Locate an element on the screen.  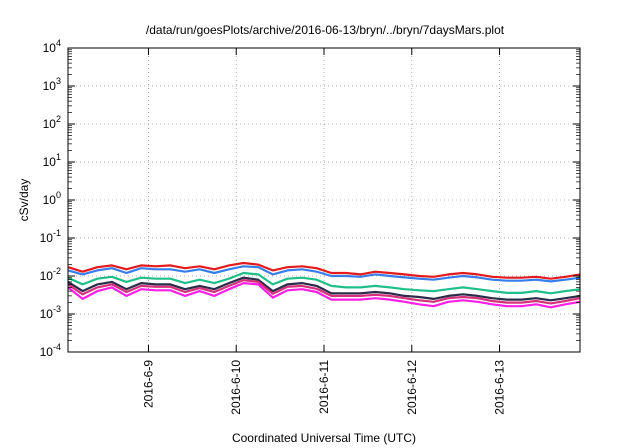
y-tick-label: 10⁰ is located at coordinates (52, 198).